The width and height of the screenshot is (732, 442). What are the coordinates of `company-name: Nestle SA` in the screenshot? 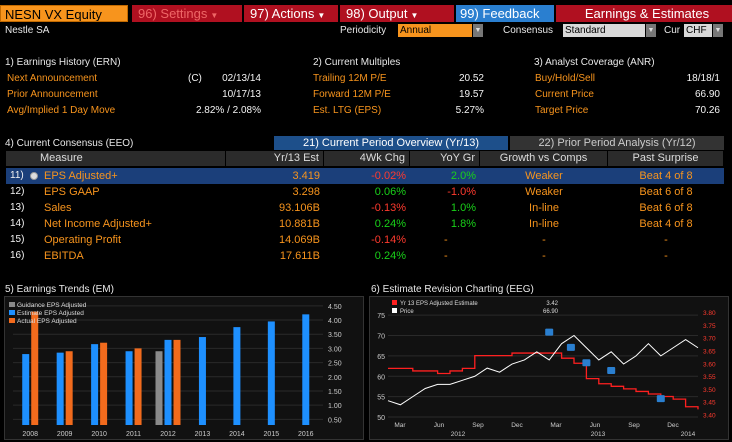 It's located at (27, 30).